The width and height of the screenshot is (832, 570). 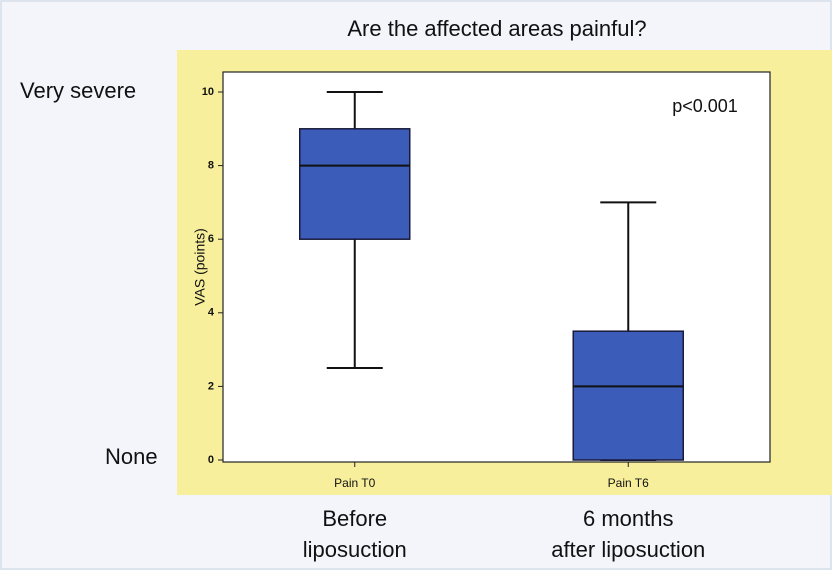 I want to click on category-description: 6 months, so click(x=628, y=518).